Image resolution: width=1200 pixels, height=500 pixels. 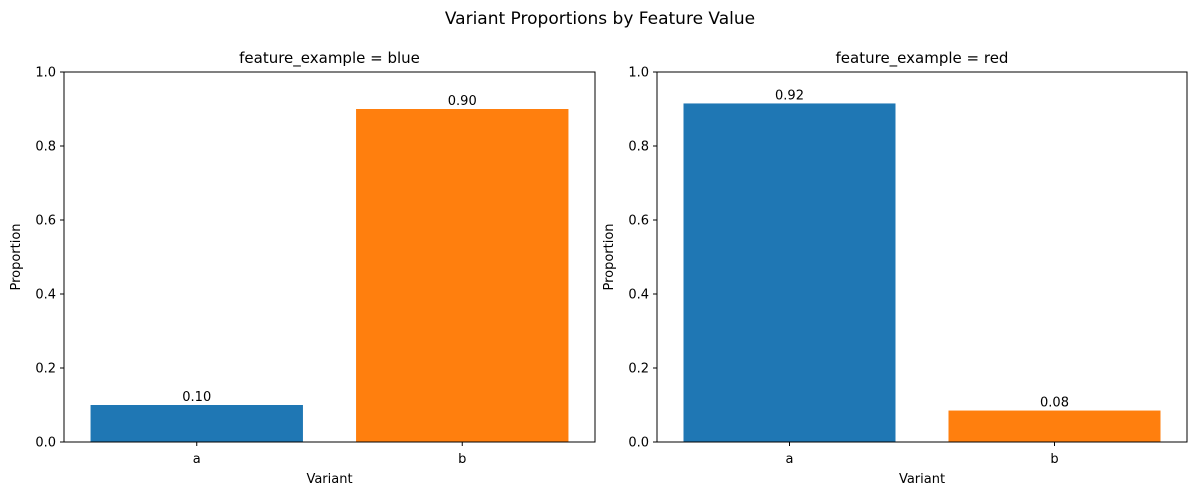 I want to click on data-label: 0.10, so click(x=196, y=397).